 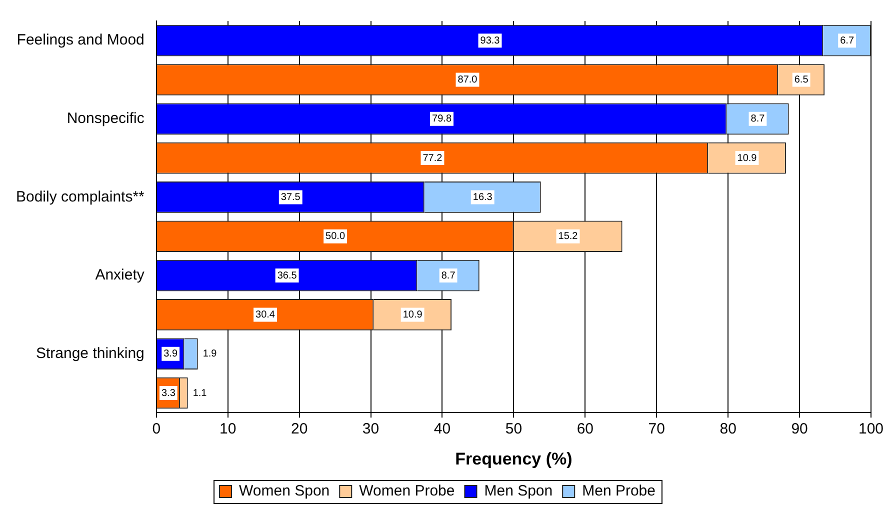 I want to click on x-tick-label: 20, so click(x=299, y=429).